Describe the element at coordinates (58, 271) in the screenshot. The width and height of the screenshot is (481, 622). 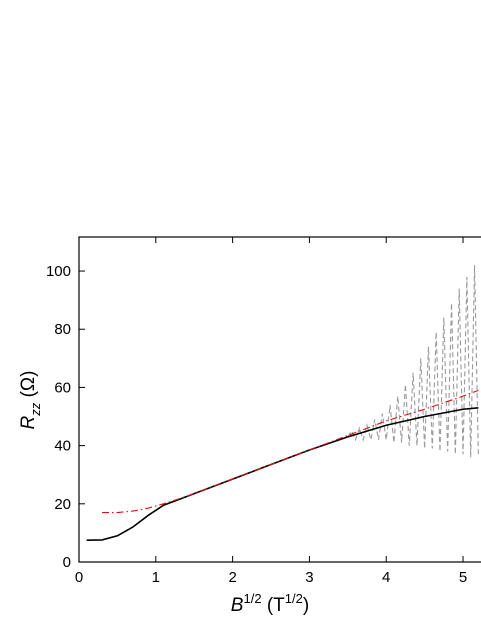
I see `y-tick-label: 100` at that location.